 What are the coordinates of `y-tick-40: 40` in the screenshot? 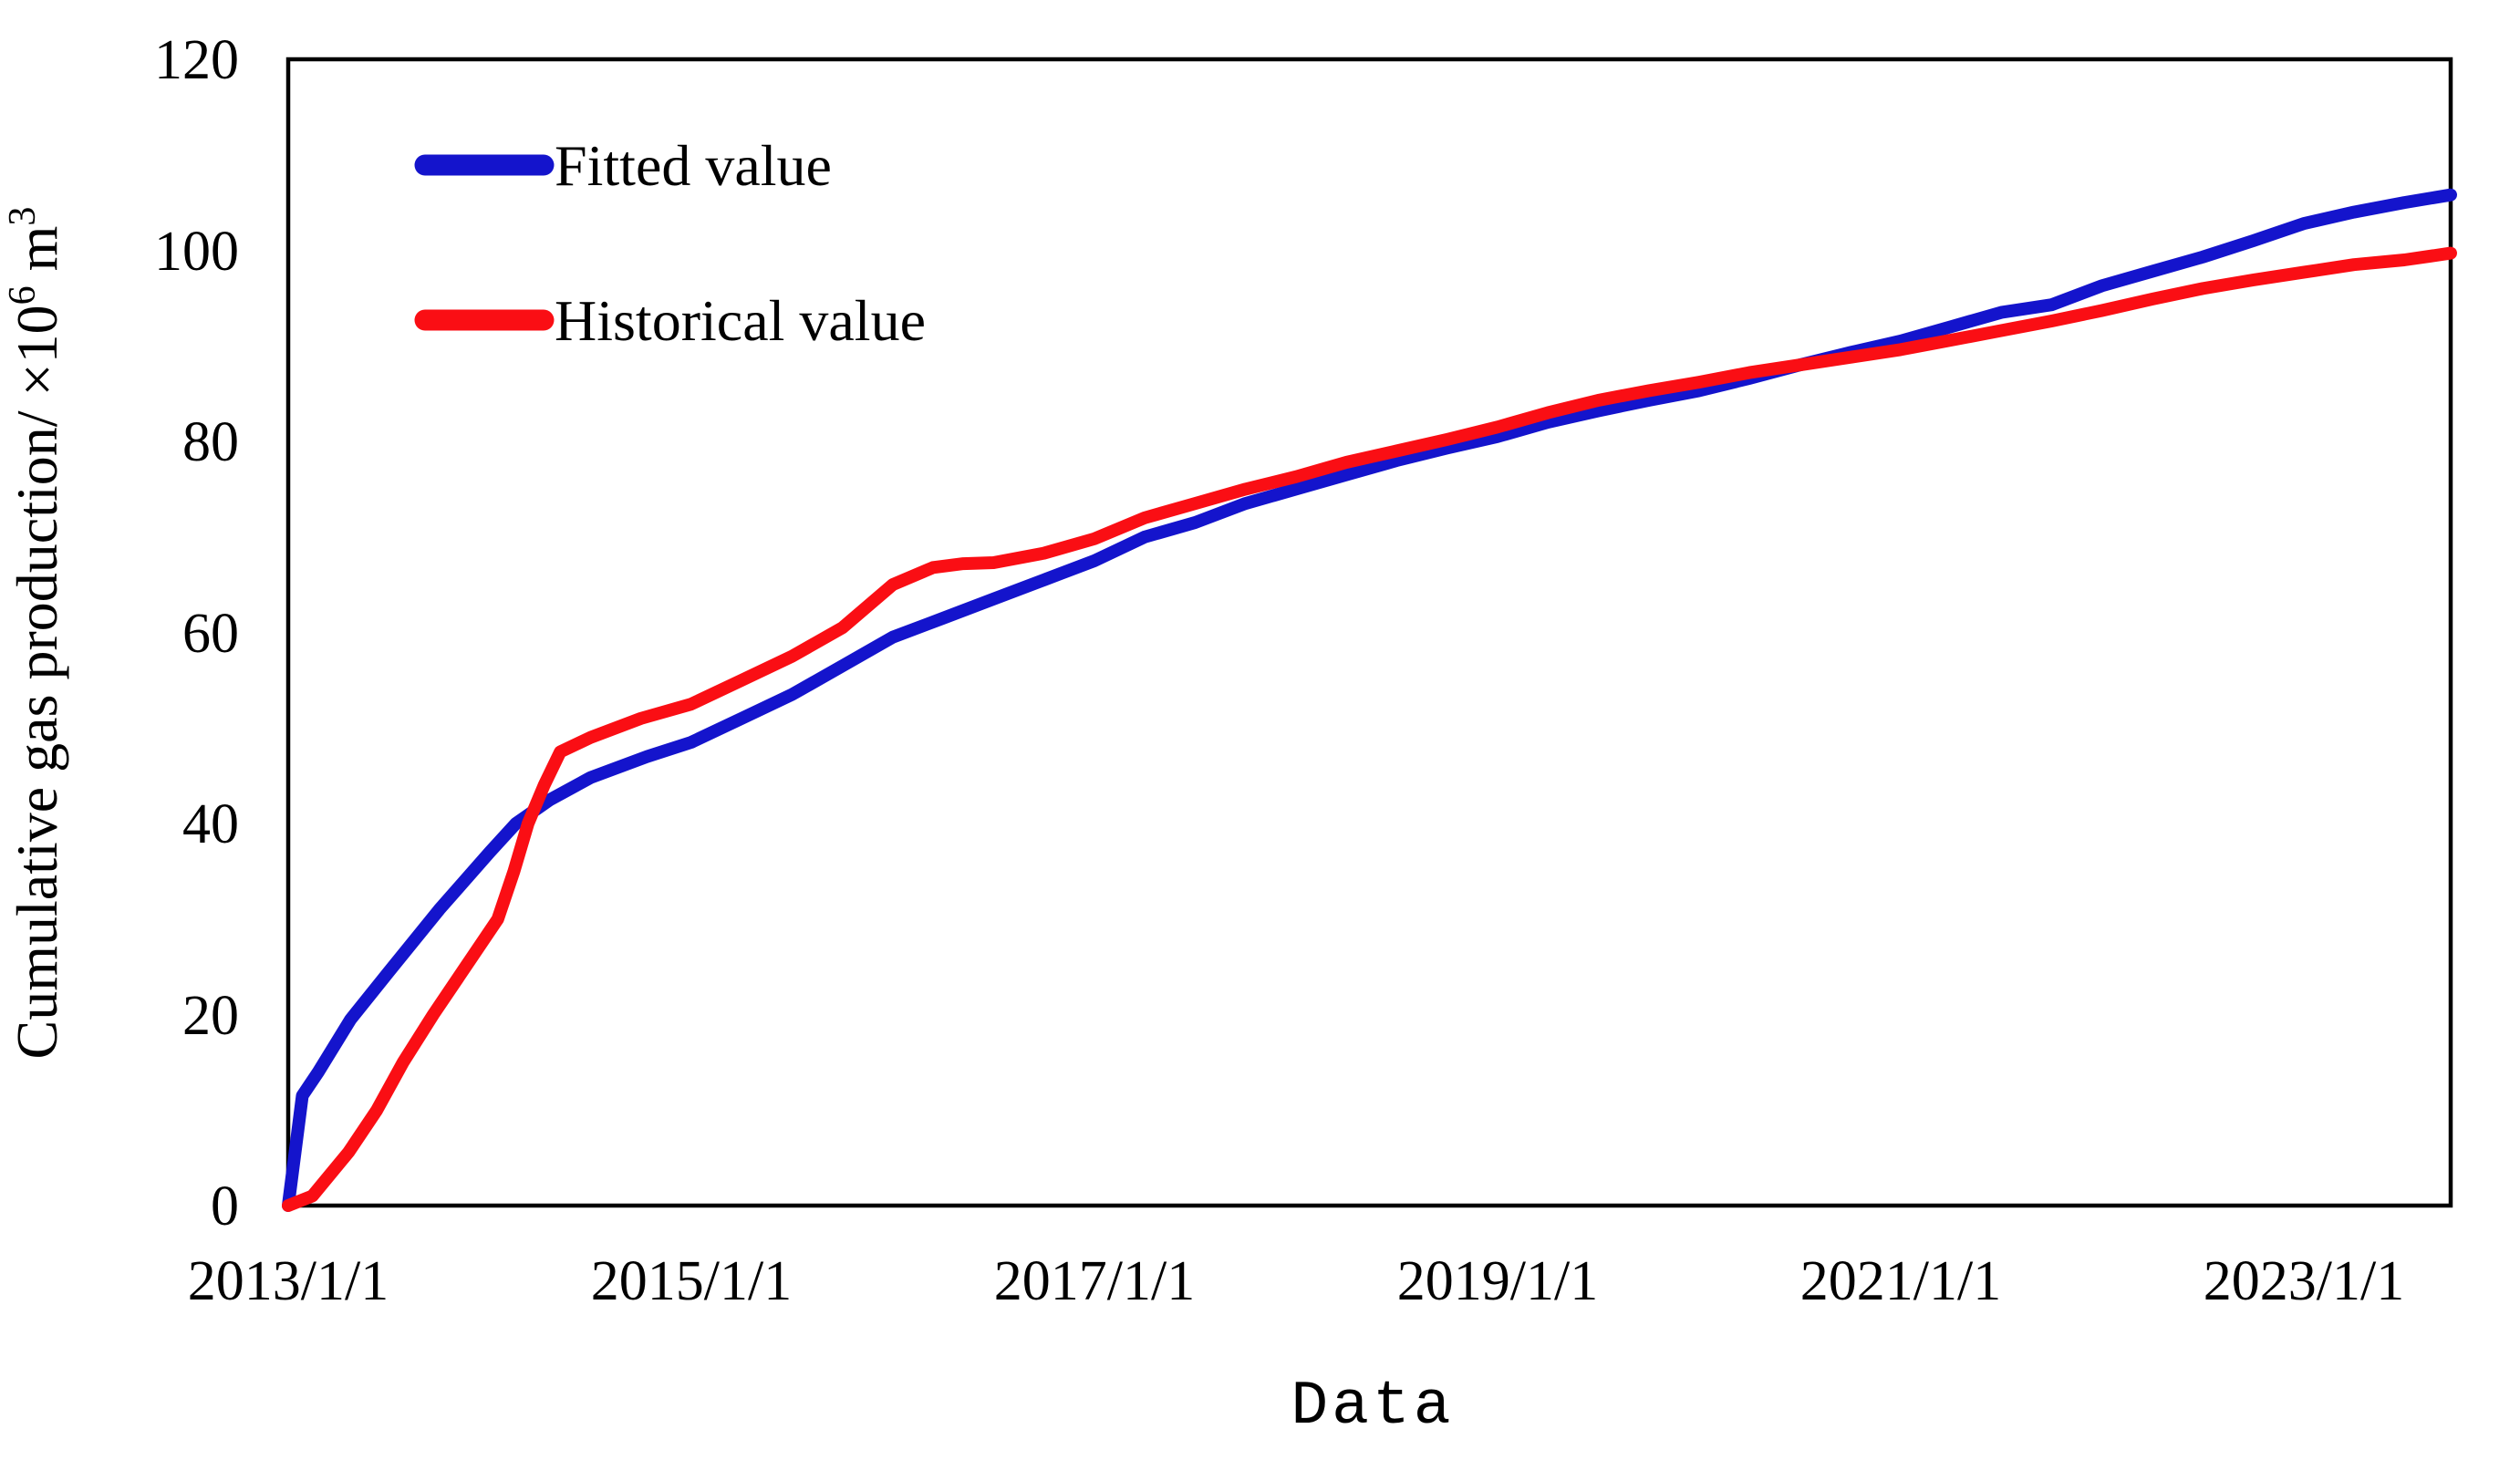 It's located at (210, 824).